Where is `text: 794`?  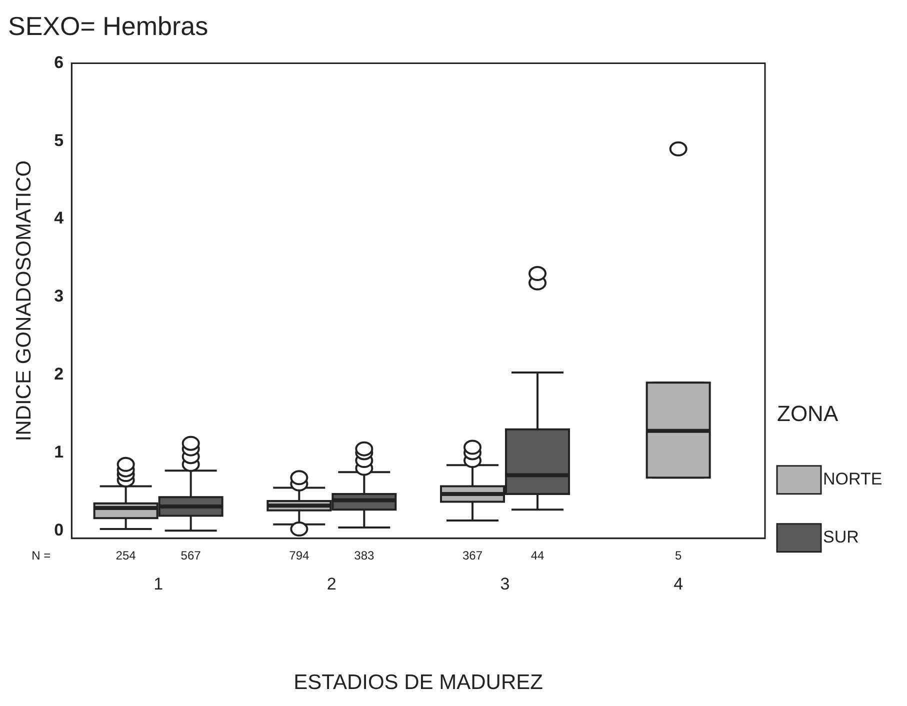
text: 794 is located at coordinates (299, 555).